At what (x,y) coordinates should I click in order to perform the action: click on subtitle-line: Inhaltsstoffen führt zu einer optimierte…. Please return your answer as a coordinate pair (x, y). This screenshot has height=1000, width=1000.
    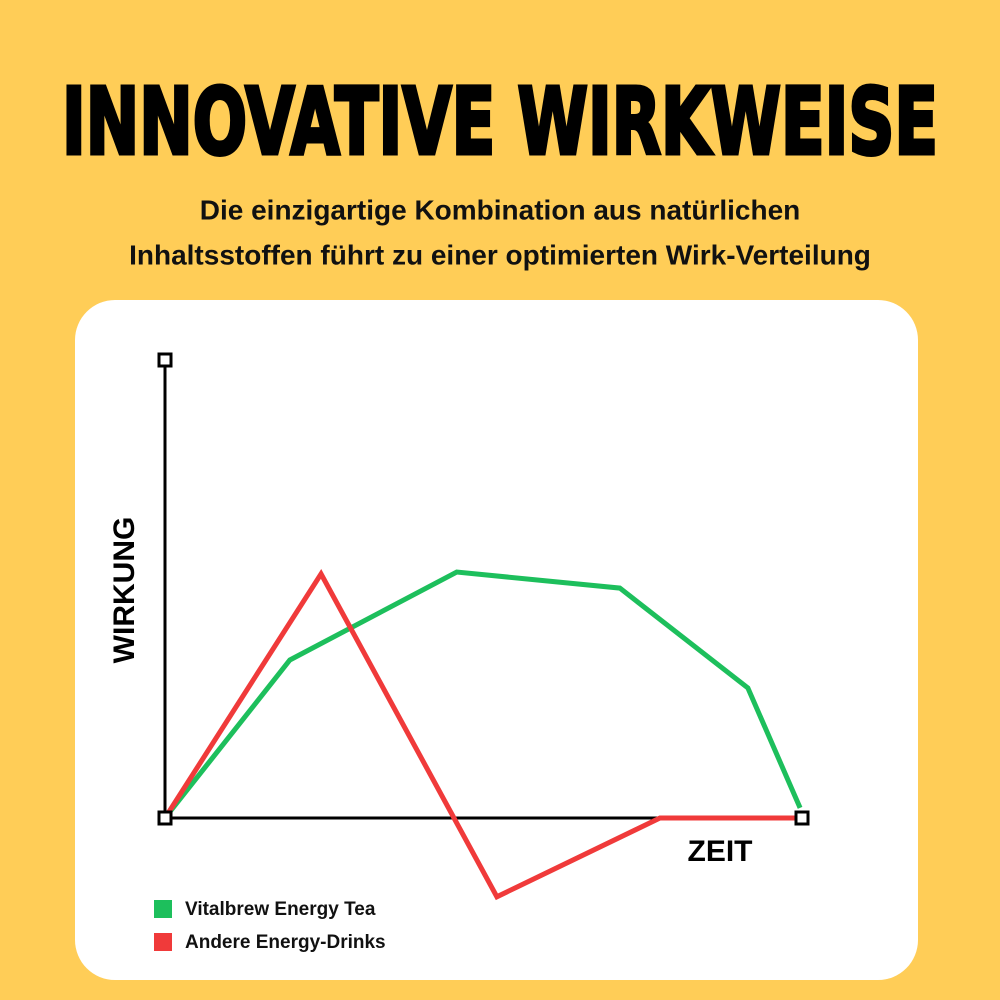
    Looking at the image, I should click on (500, 254).